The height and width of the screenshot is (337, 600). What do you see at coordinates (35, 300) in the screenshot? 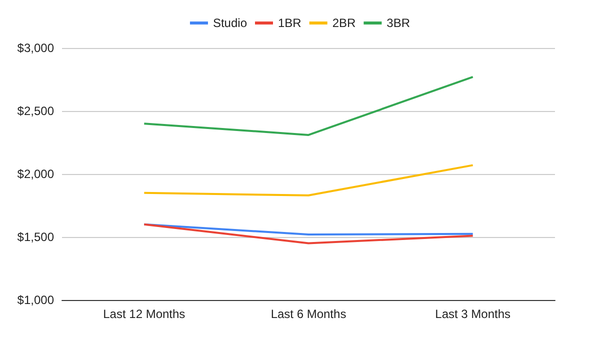
I see `y-tick-label: $1,000` at bounding box center [35, 300].